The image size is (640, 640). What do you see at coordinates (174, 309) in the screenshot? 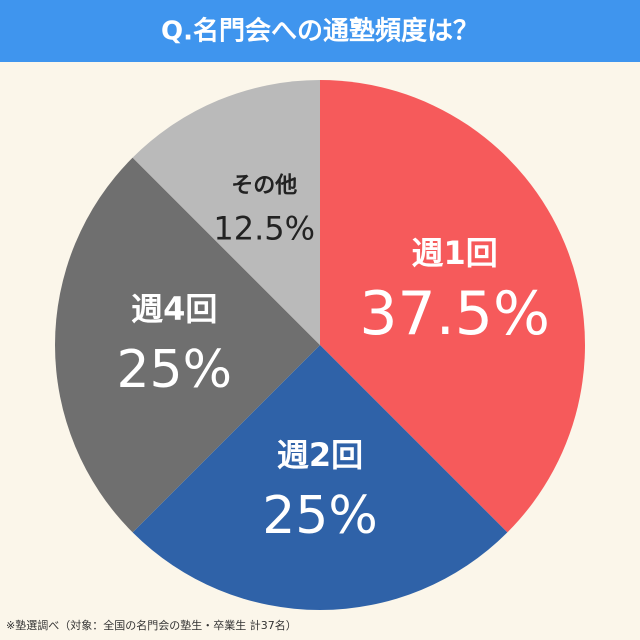
I see `slice-category-label: 週4回` at bounding box center [174, 309].